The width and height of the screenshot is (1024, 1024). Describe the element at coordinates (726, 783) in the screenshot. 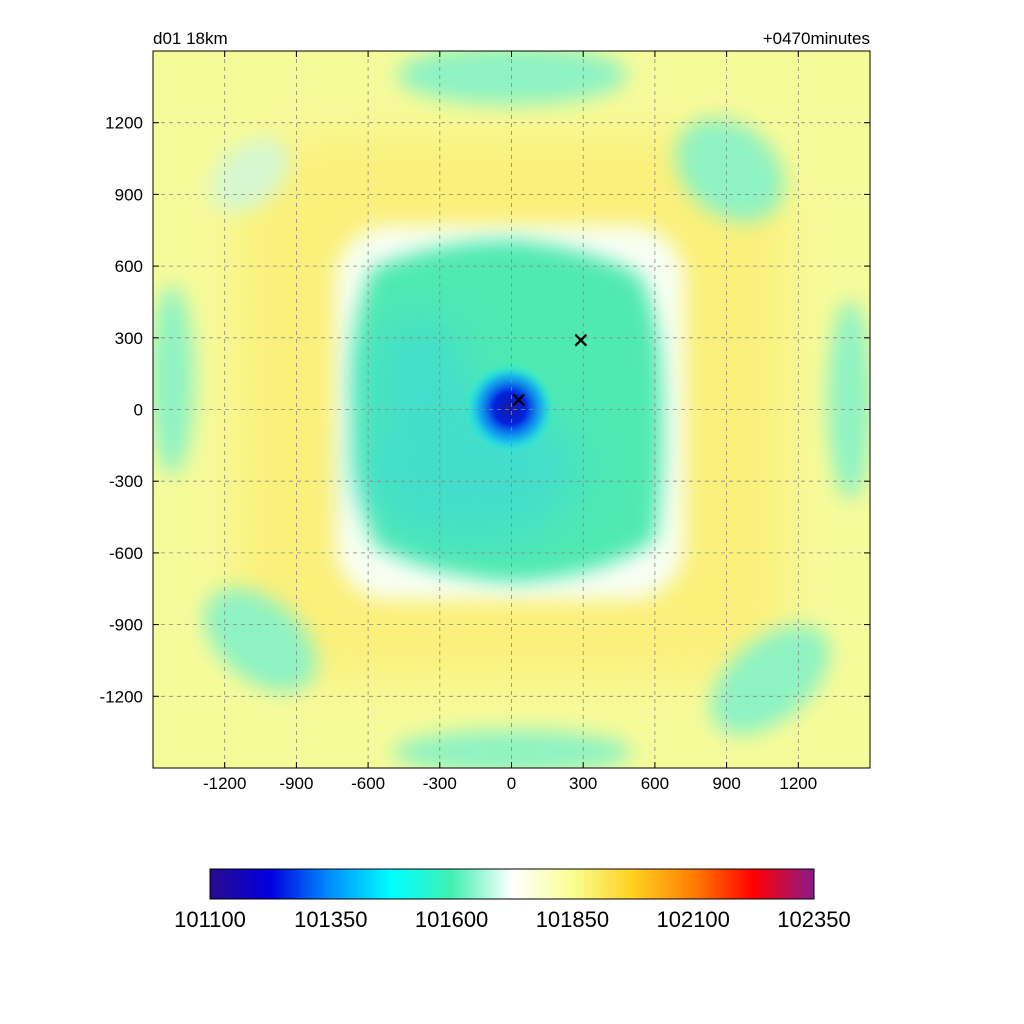

I see `x-tick-label: 900` at that location.